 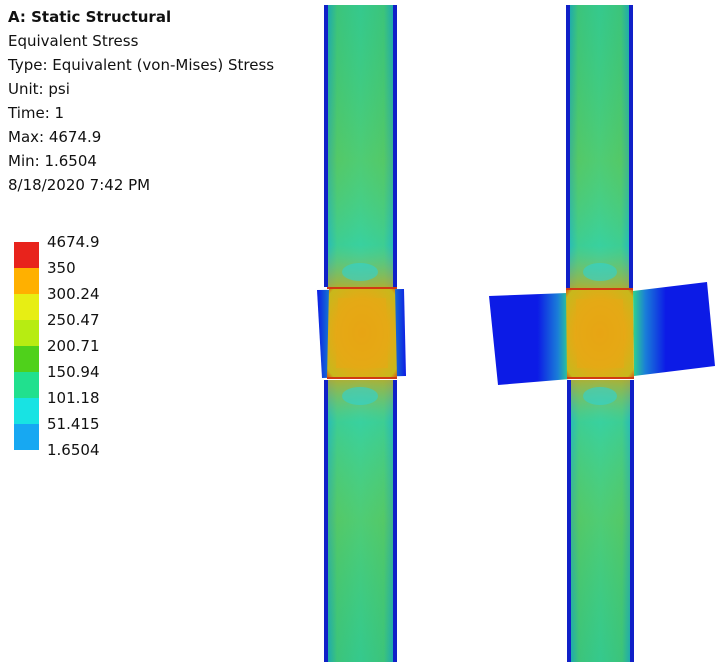 What do you see at coordinates (61, 268) in the screenshot?
I see `legend-label-2: 350` at bounding box center [61, 268].